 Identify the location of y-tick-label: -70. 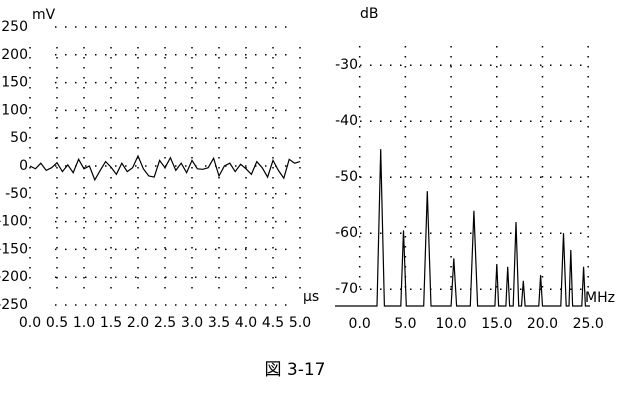
(346, 289).